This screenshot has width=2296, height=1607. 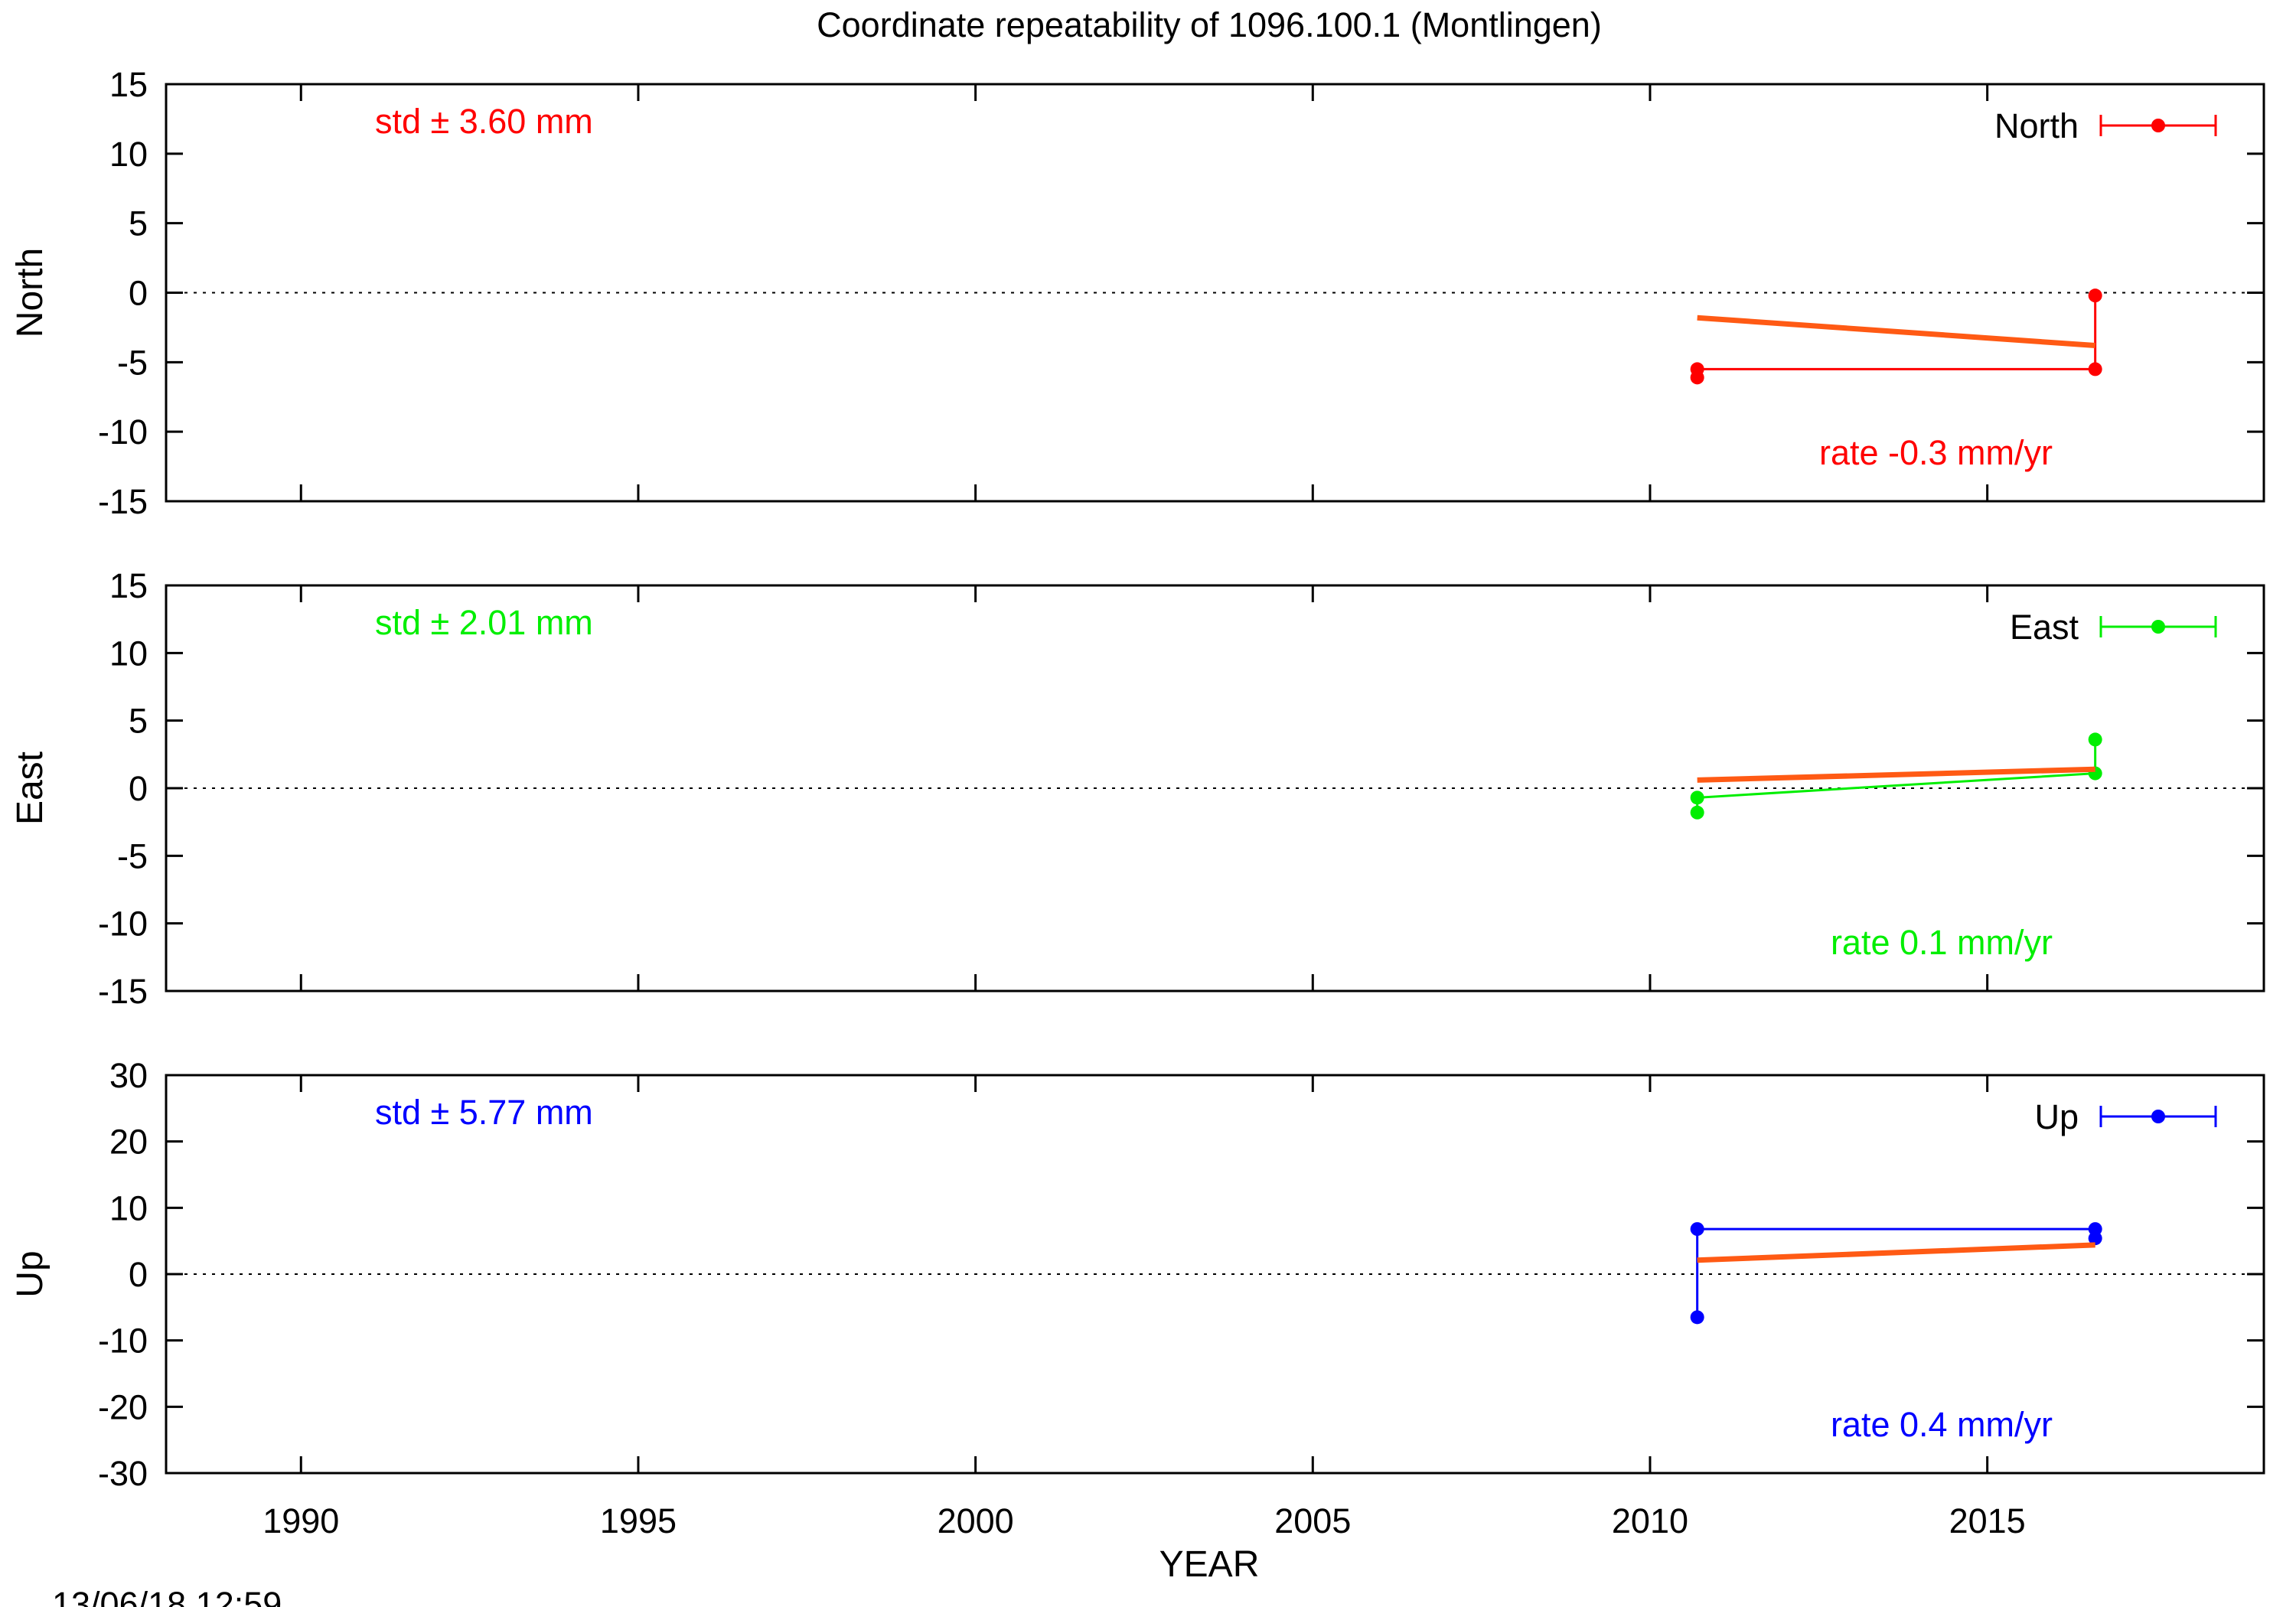 I want to click on up-fit-line, so click(x=1896, y=1252).